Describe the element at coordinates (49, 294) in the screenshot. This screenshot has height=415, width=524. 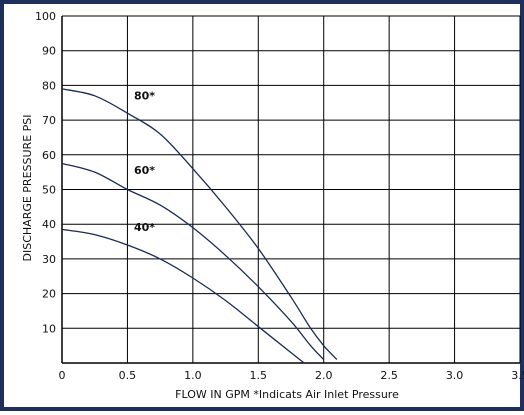
I see `y-tick-label: 20` at that location.